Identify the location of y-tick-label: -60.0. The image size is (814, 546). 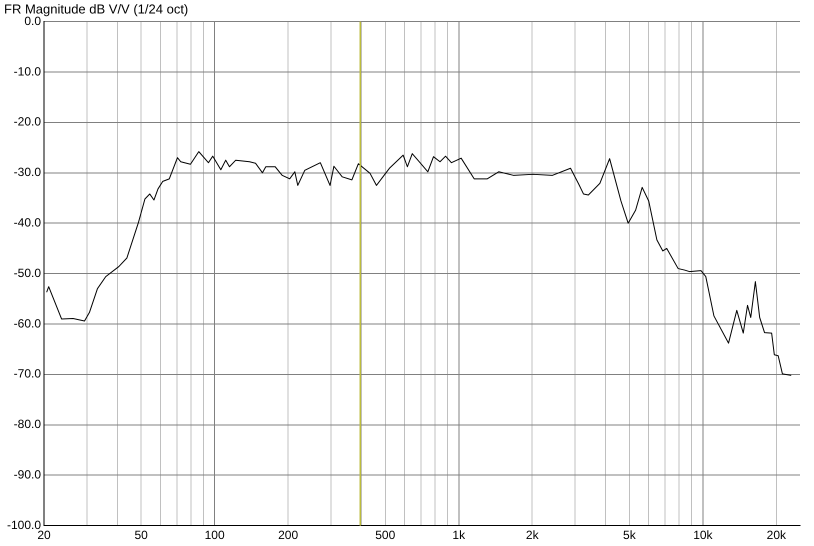
(28, 323).